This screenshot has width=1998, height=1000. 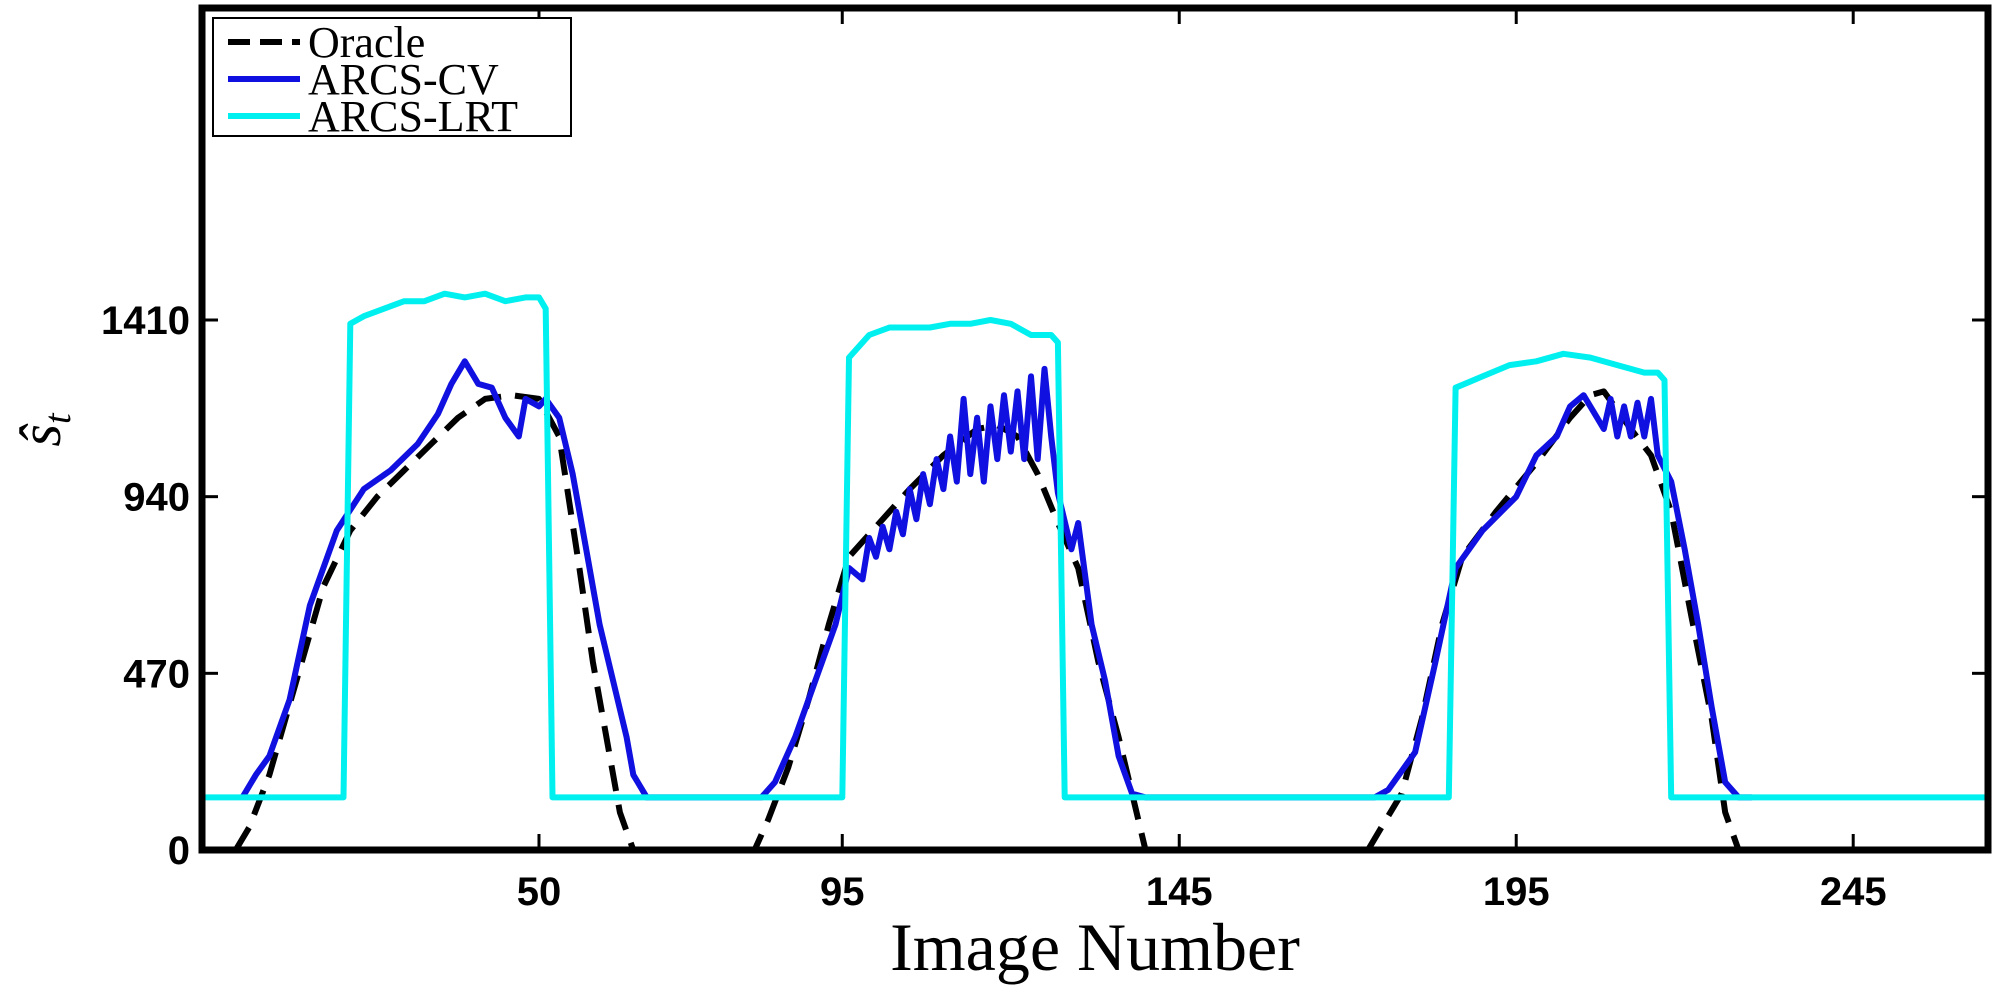 I want to click on y-tick-label: 1410, so click(x=145, y=321).